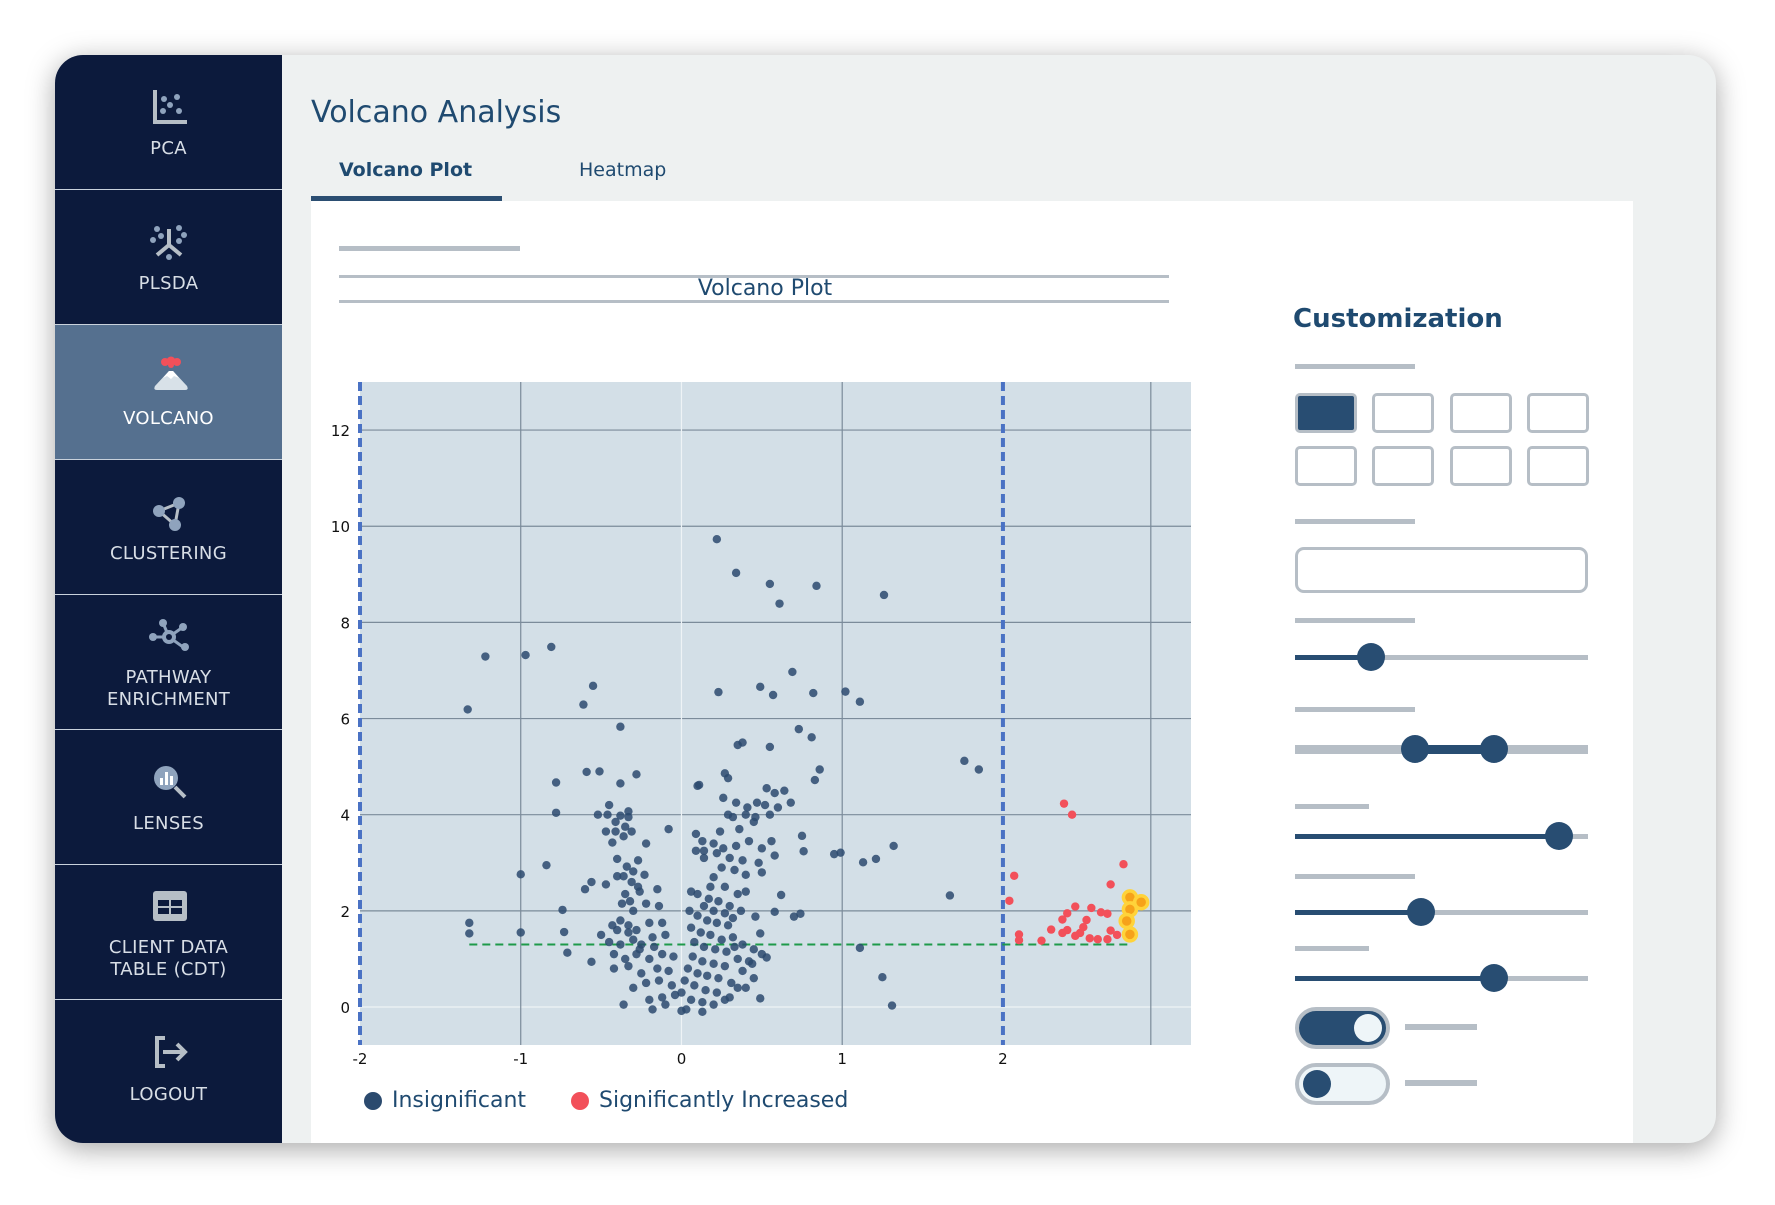 This screenshot has width=1775, height=1205. I want to click on placeholder-label, so click(1355, 521).